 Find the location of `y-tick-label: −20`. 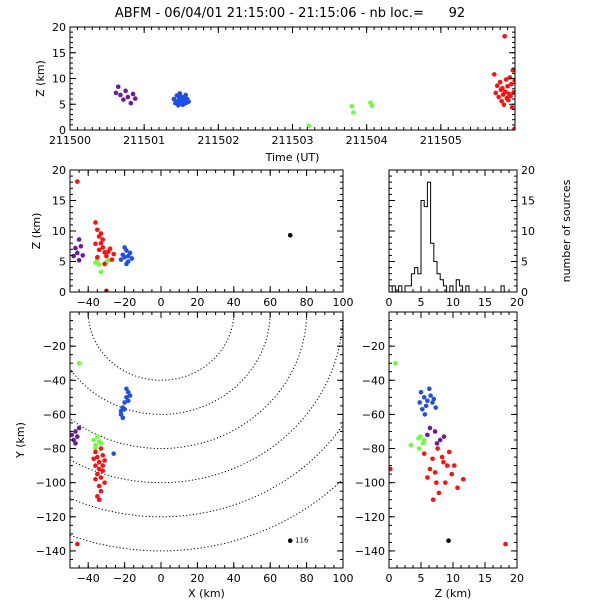

y-tick-label: −20 is located at coordinates (54, 346).